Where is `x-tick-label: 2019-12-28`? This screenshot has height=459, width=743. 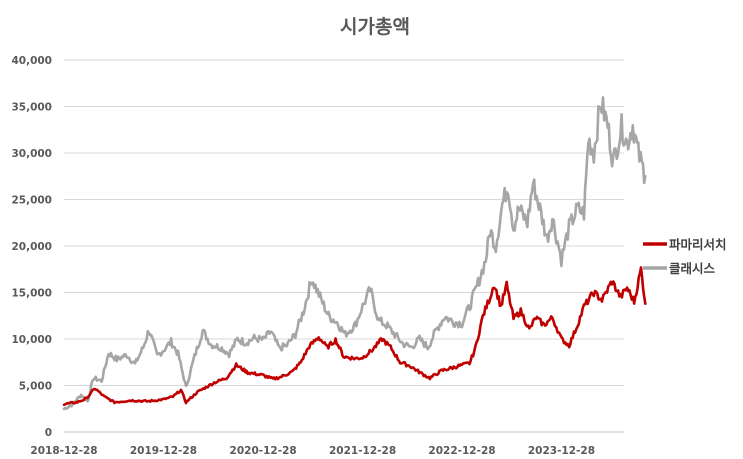
x-tick-label: 2019-12-28 is located at coordinates (163, 451).